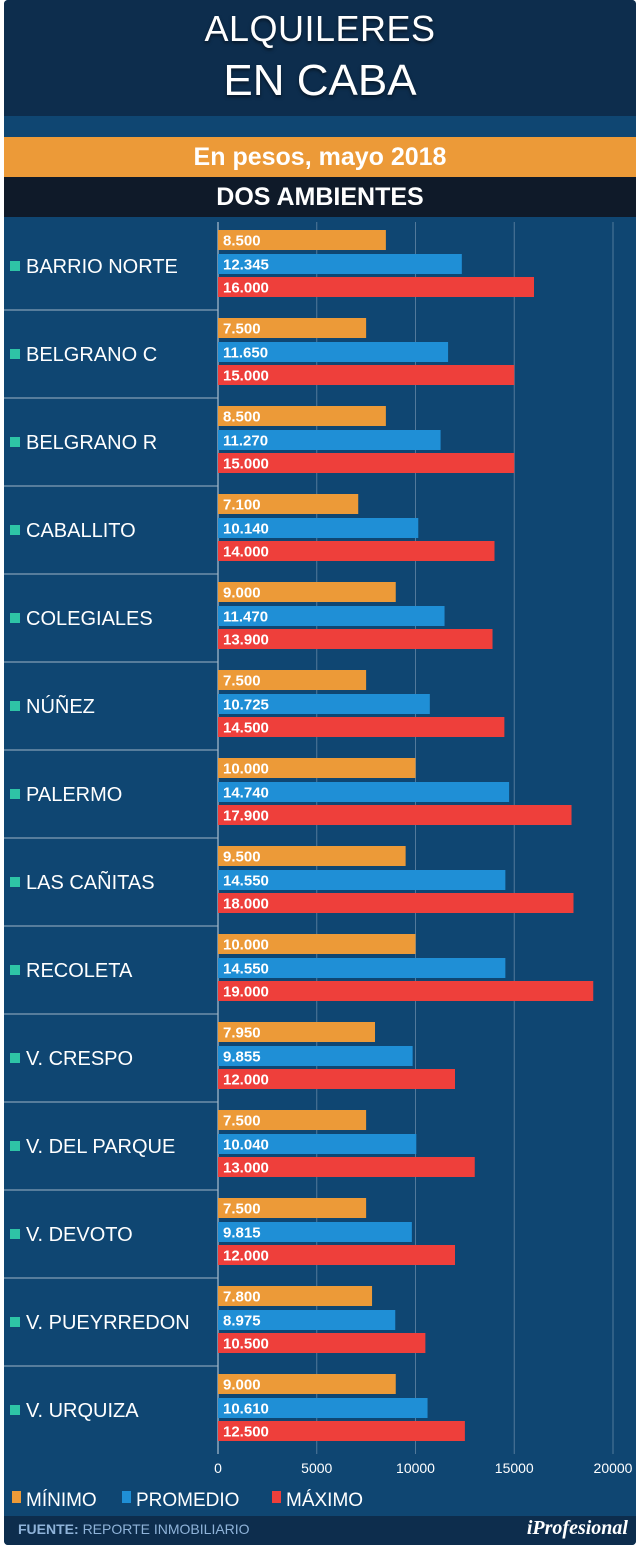 The image size is (640, 1548). I want to click on bar-value-label: 7.100, so click(242, 505).